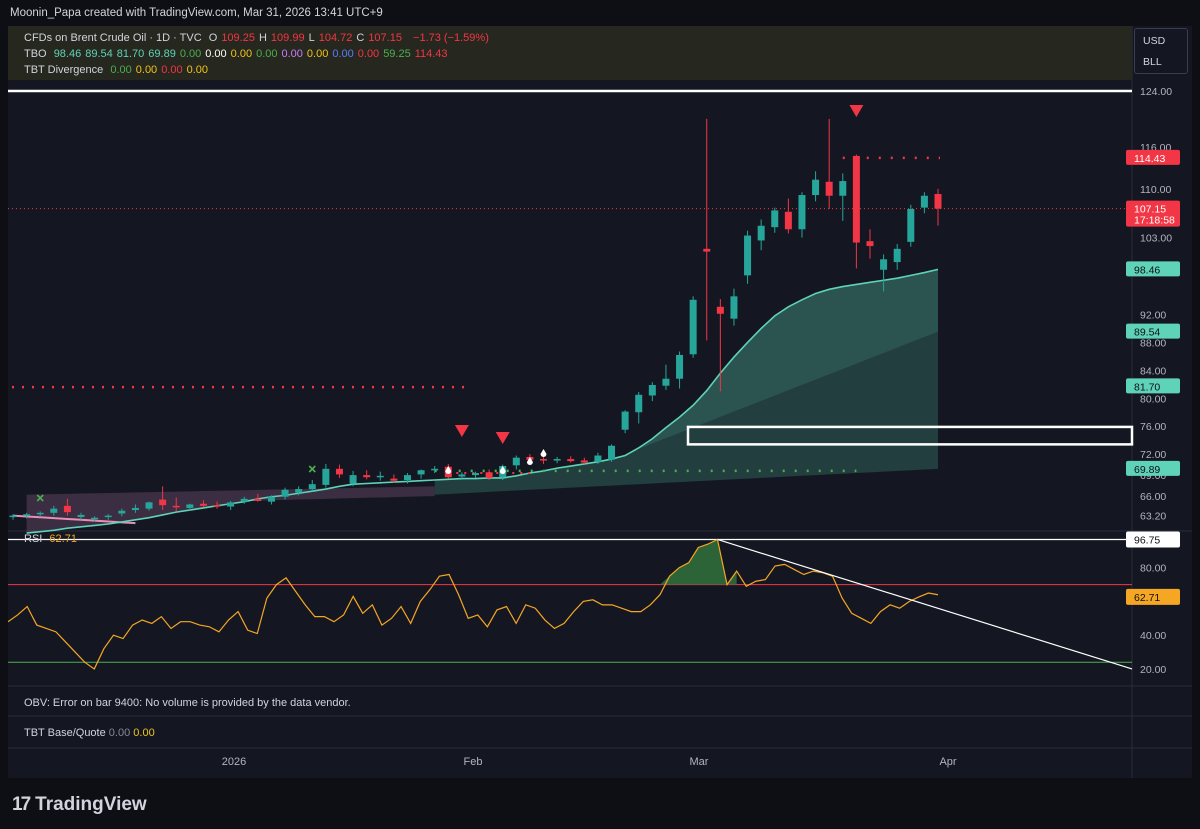 Image resolution: width=1200 pixels, height=829 pixels. I want to click on ohlc-values: O 109.25 H 109.99 L 104.72 C 107.15, so click(307, 38).